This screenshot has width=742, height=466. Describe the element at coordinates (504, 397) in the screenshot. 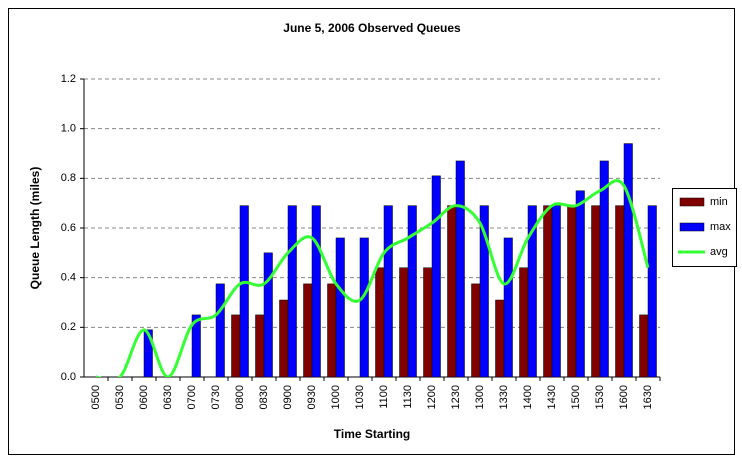

I see `x-tick-label: 1330` at that location.